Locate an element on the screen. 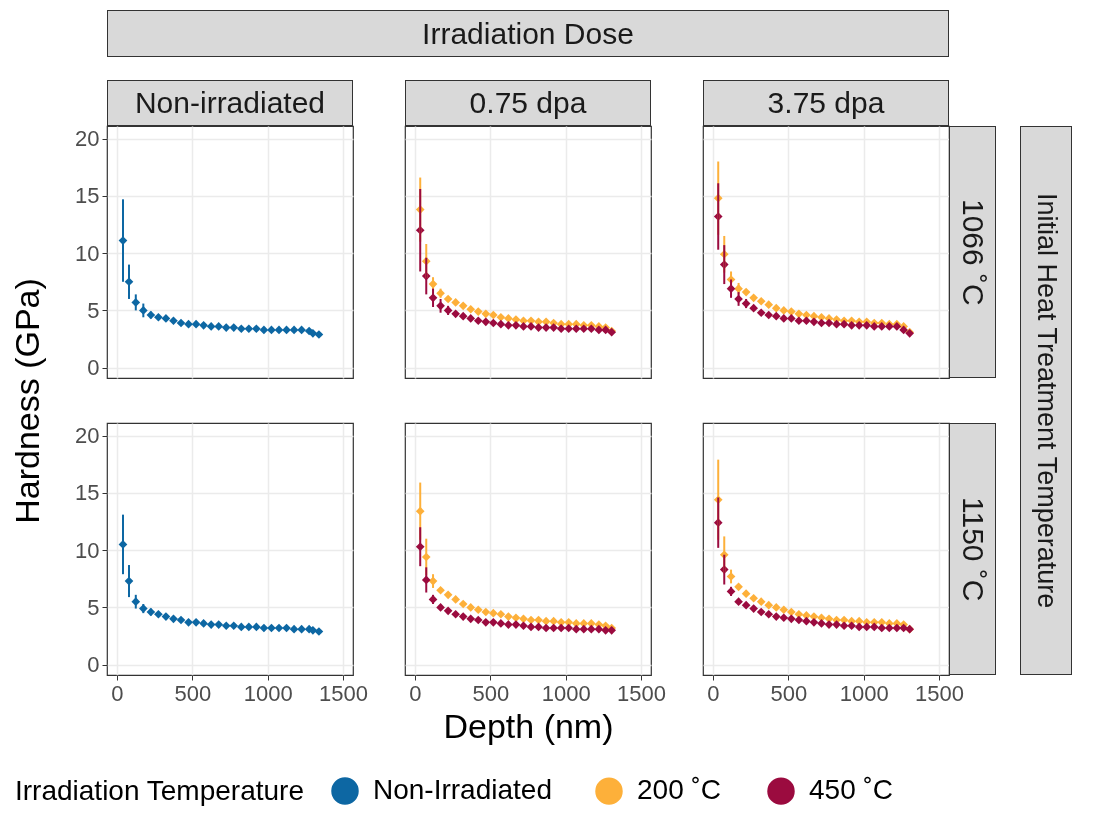 This screenshot has height=818, width=1102. text: Initial Heat Treatment Temperature is located at coordinates (1046, 400).